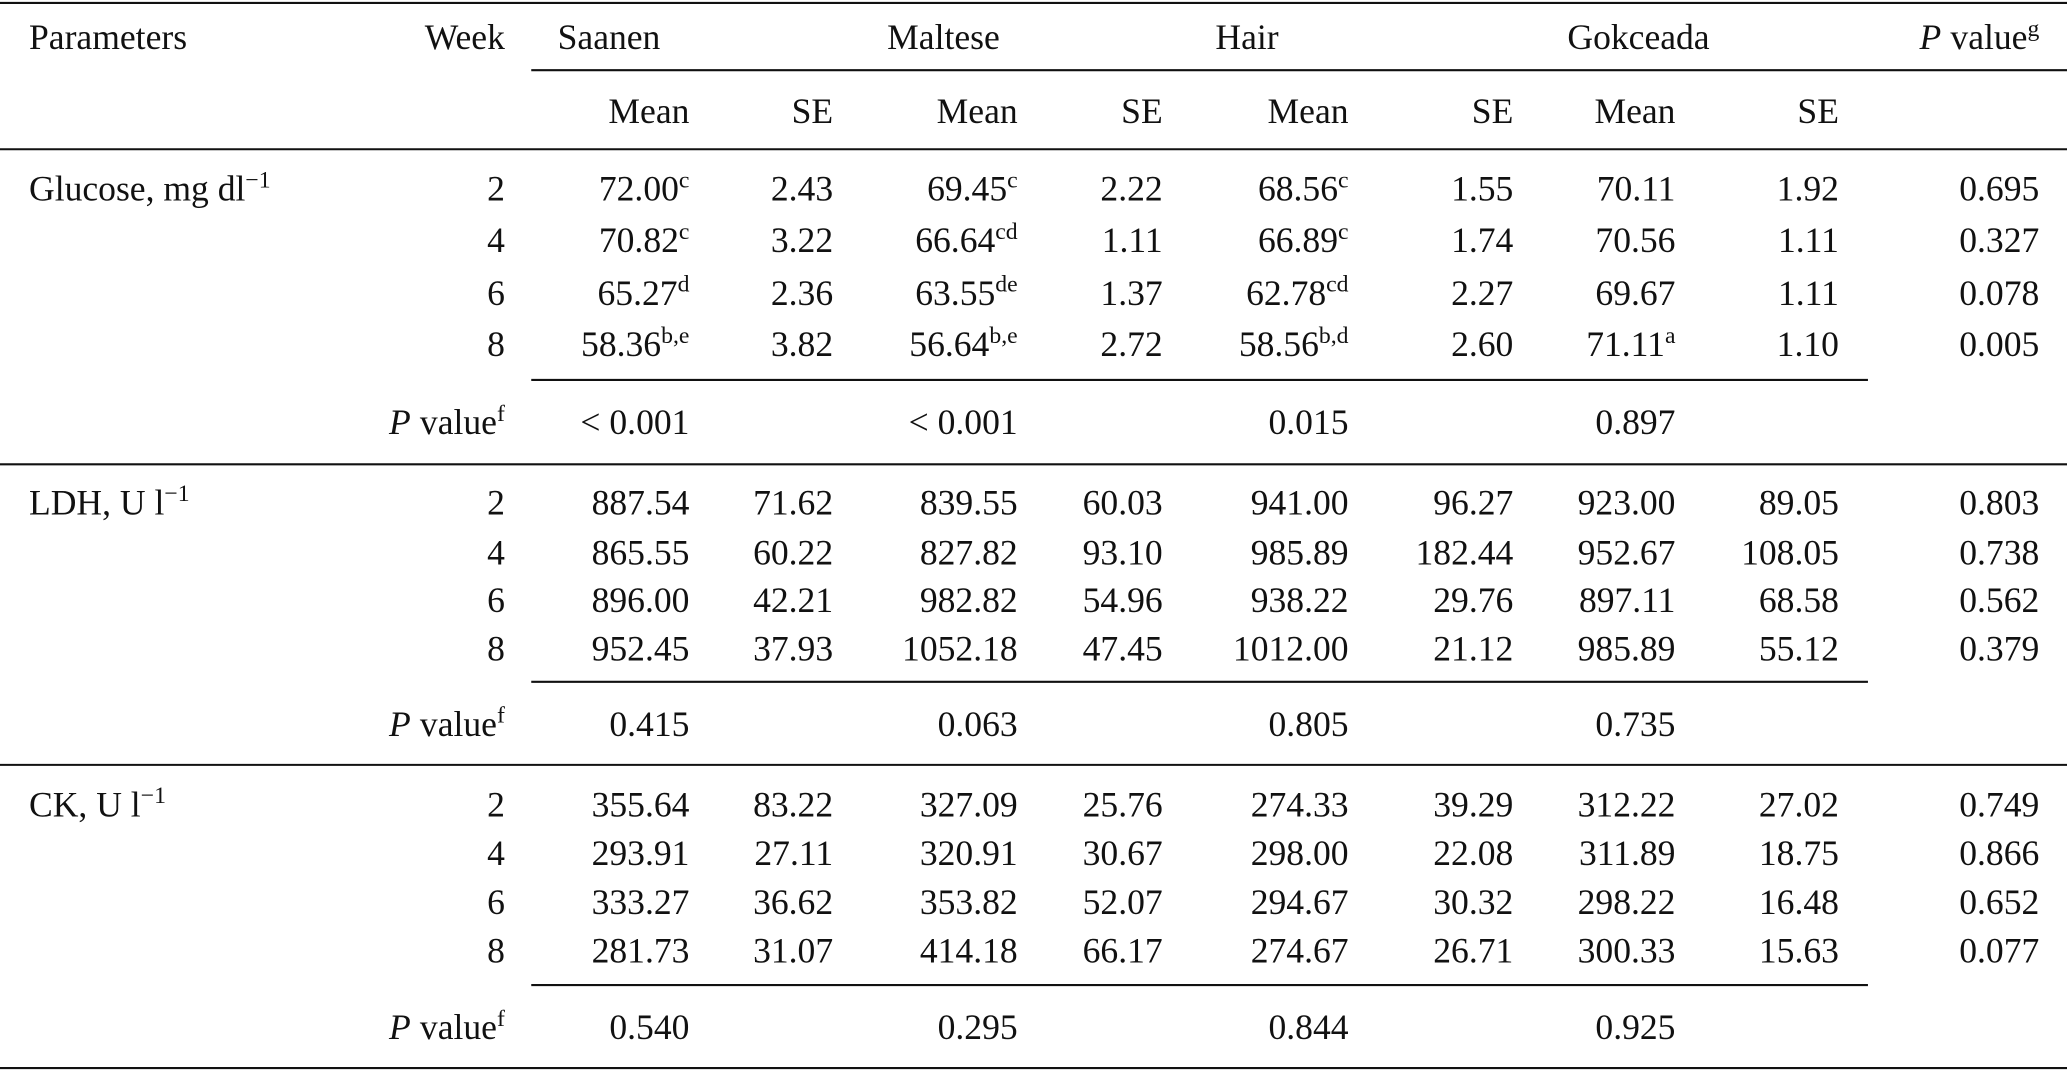 The width and height of the screenshot is (2067, 1071). I want to click on mean: 985.89, so click(1300, 553).